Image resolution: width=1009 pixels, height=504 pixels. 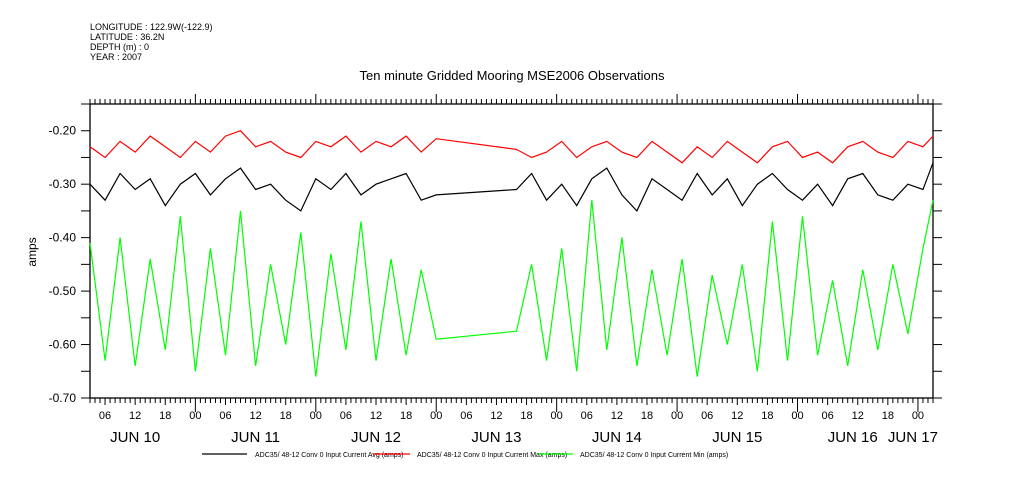 I want to click on depth-label: DEPTH (m) : 0, so click(x=119, y=47).